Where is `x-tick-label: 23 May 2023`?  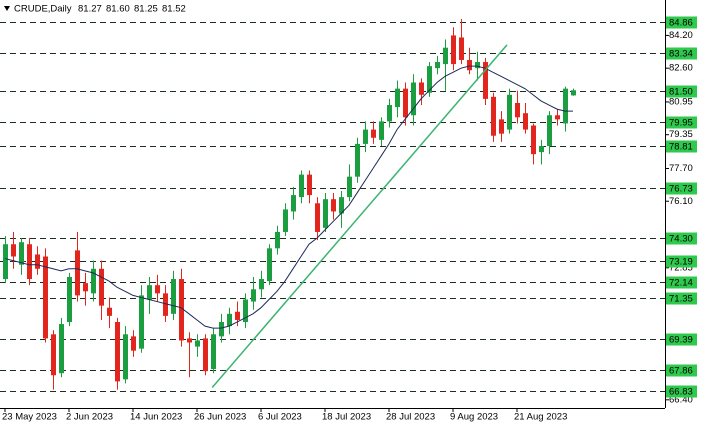 x-tick-label: 23 May 2023 is located at coordinates (29, 417).